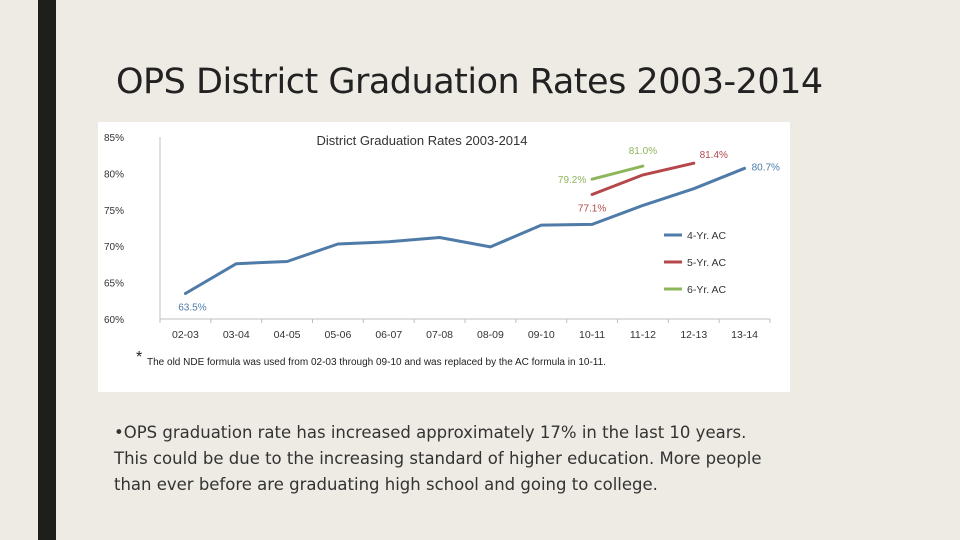 The height and width of the screenshot is (540, 960). Describe the element at coordinates (707, 236) in the screenshot. I see `legend-label: 4-Yr. AC` at that location.